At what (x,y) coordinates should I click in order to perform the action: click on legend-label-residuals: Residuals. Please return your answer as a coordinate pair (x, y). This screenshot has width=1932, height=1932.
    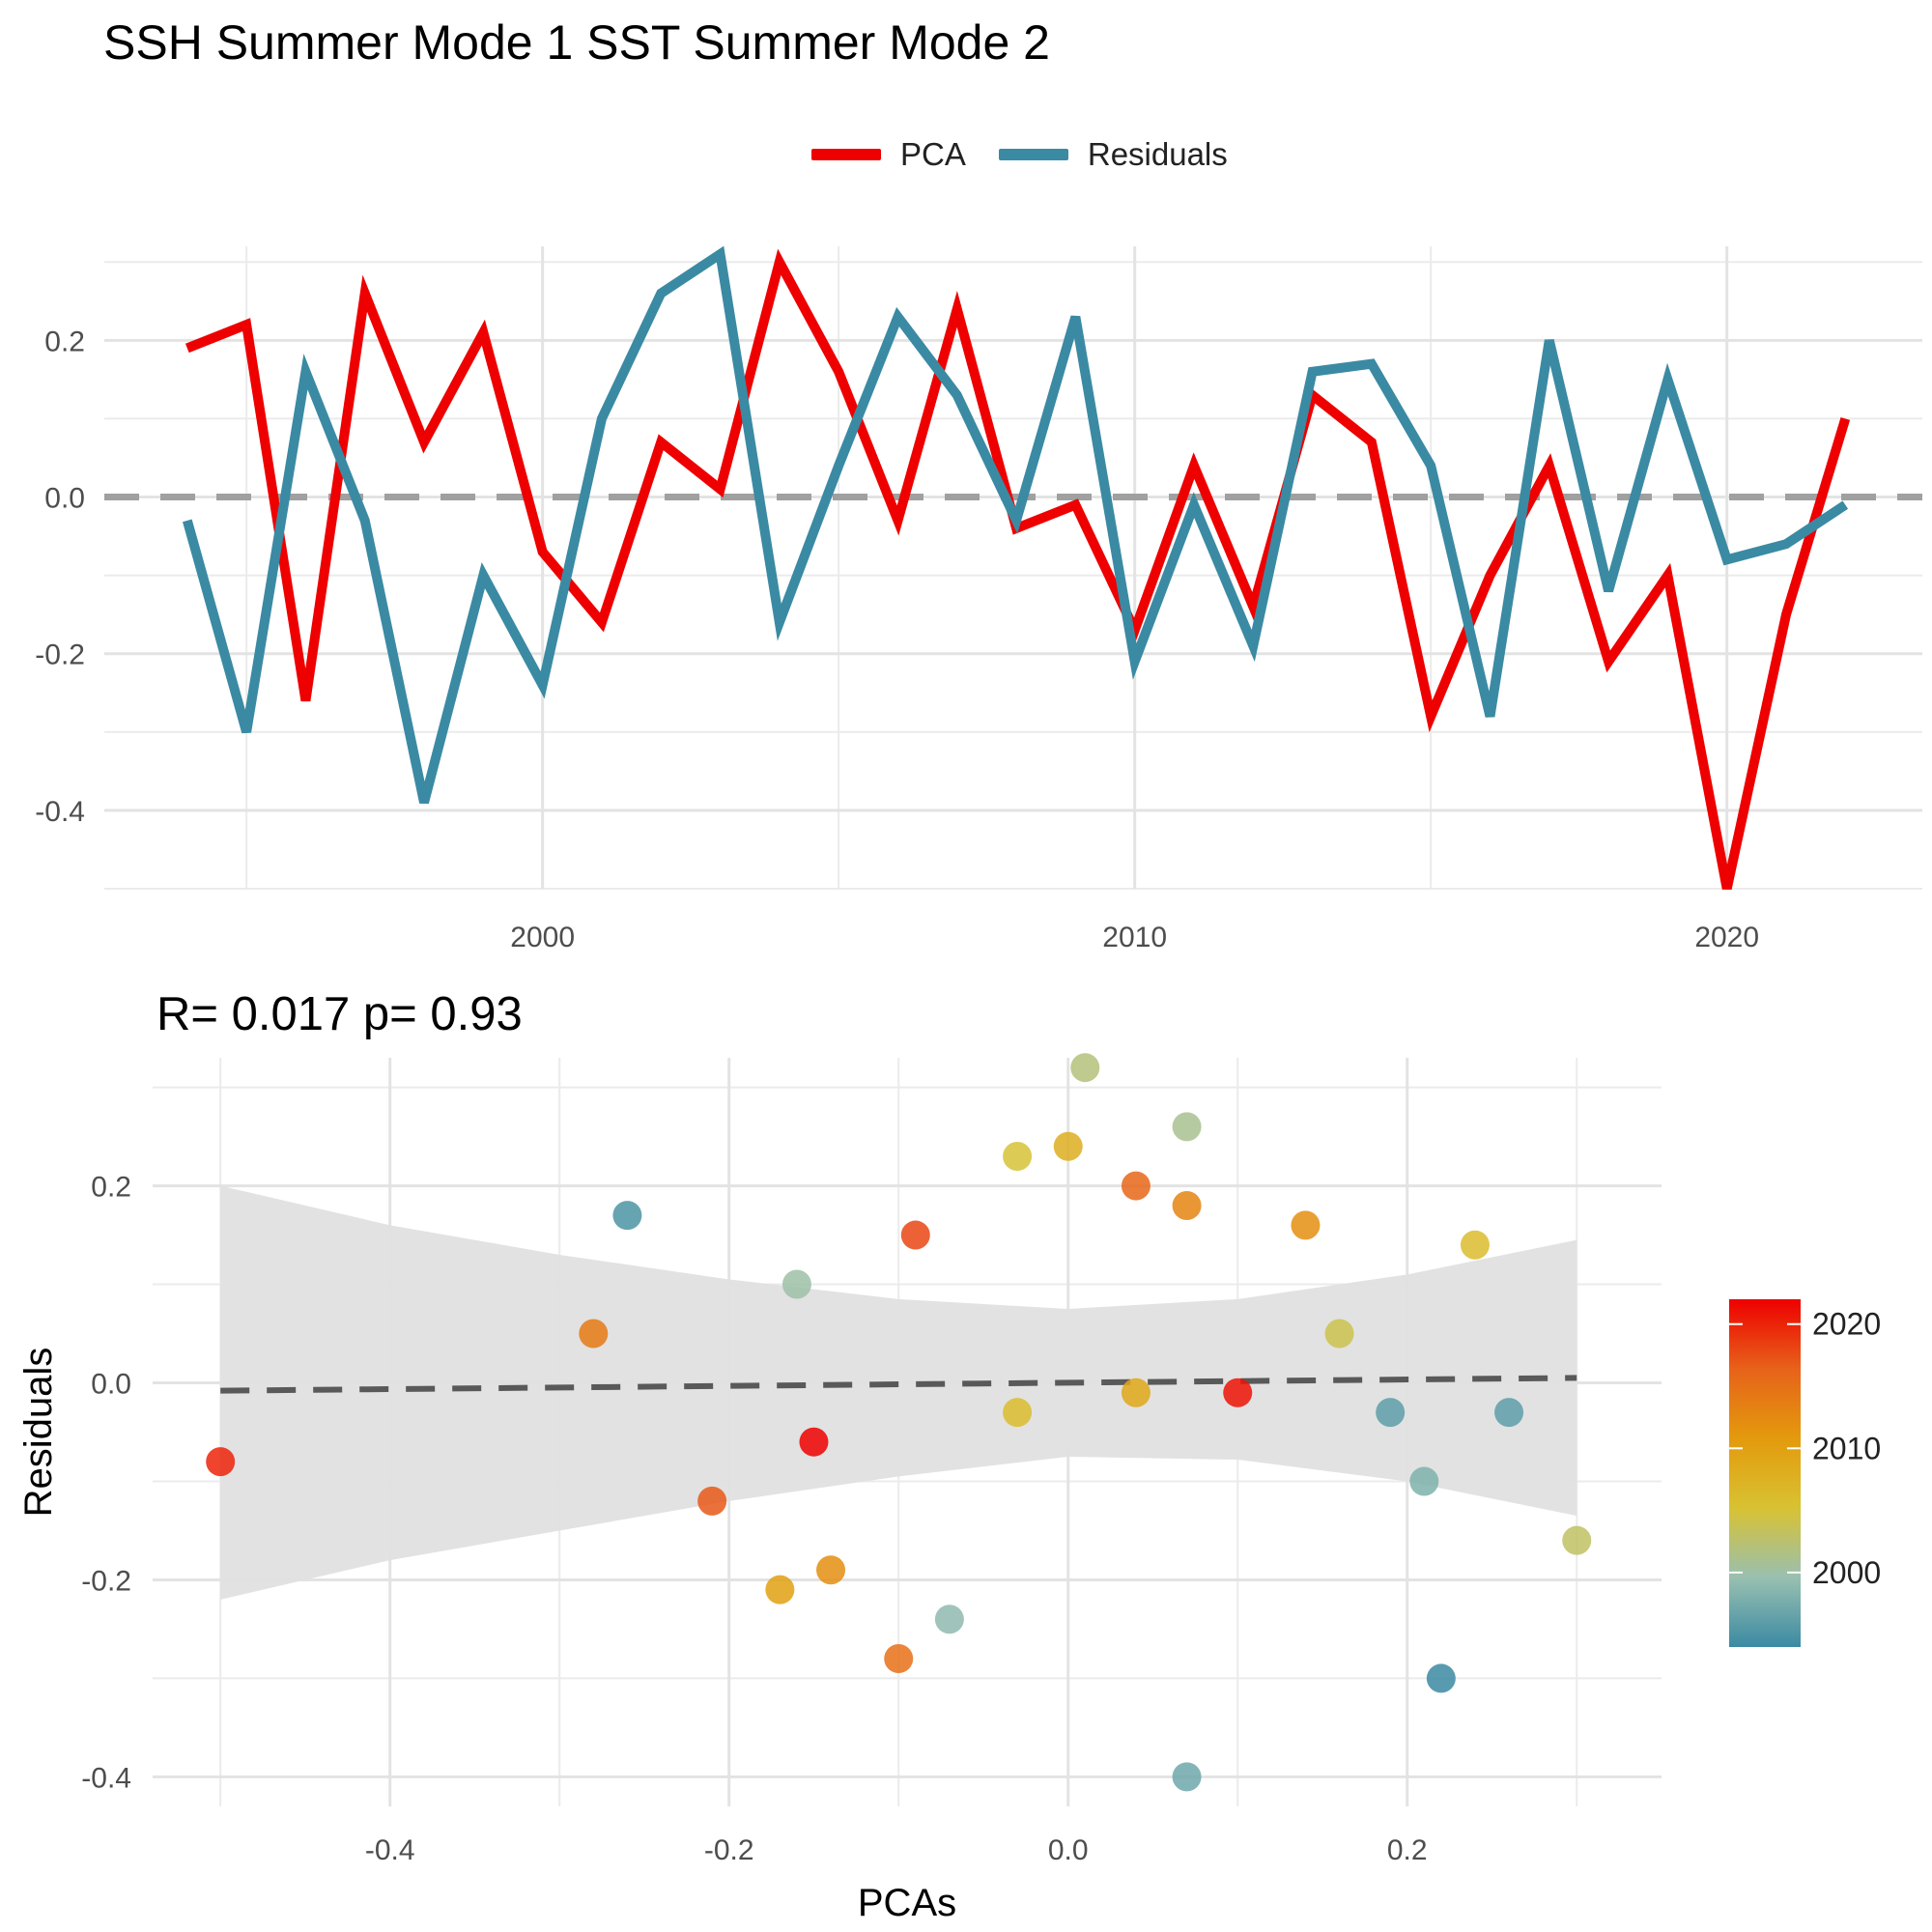
    Looking at the image, I should click on (1157, 154).